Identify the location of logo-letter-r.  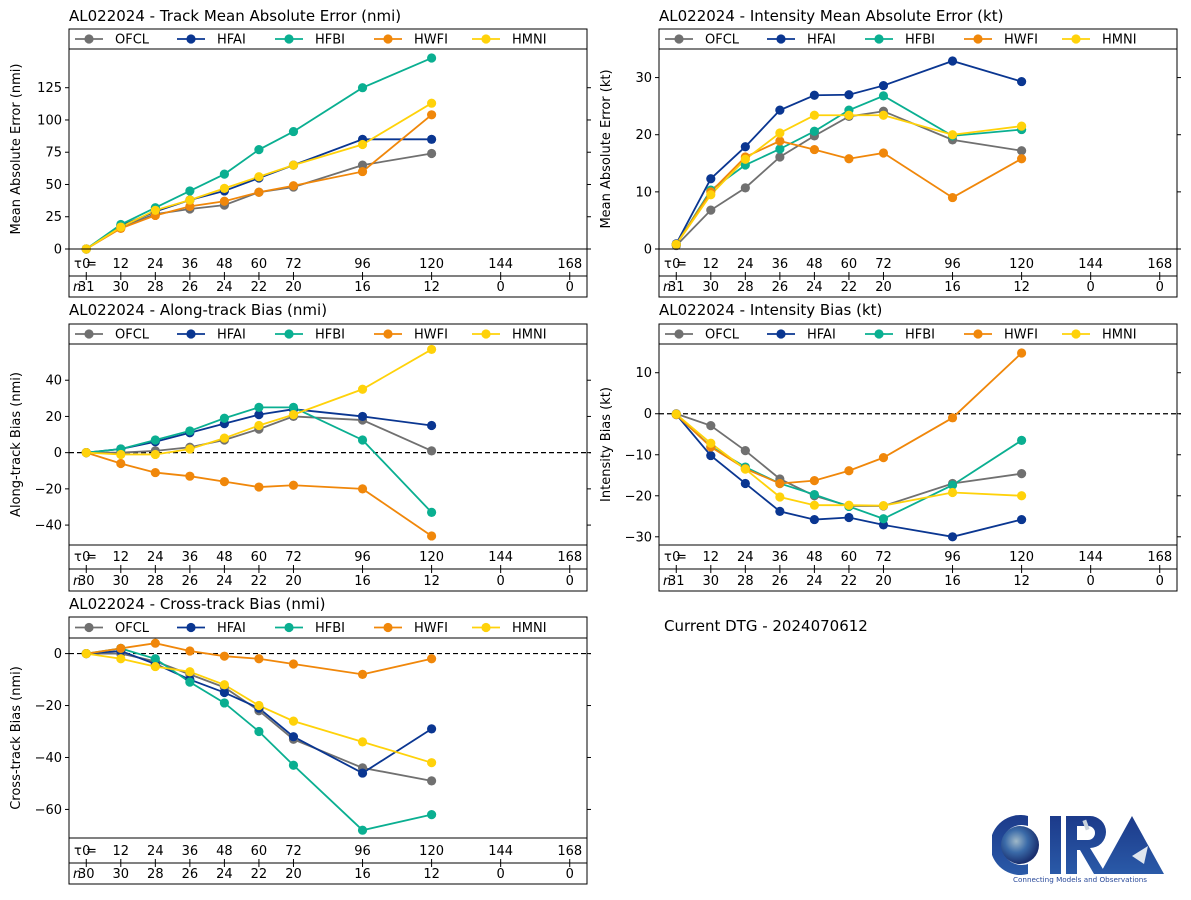
(1086, 845).